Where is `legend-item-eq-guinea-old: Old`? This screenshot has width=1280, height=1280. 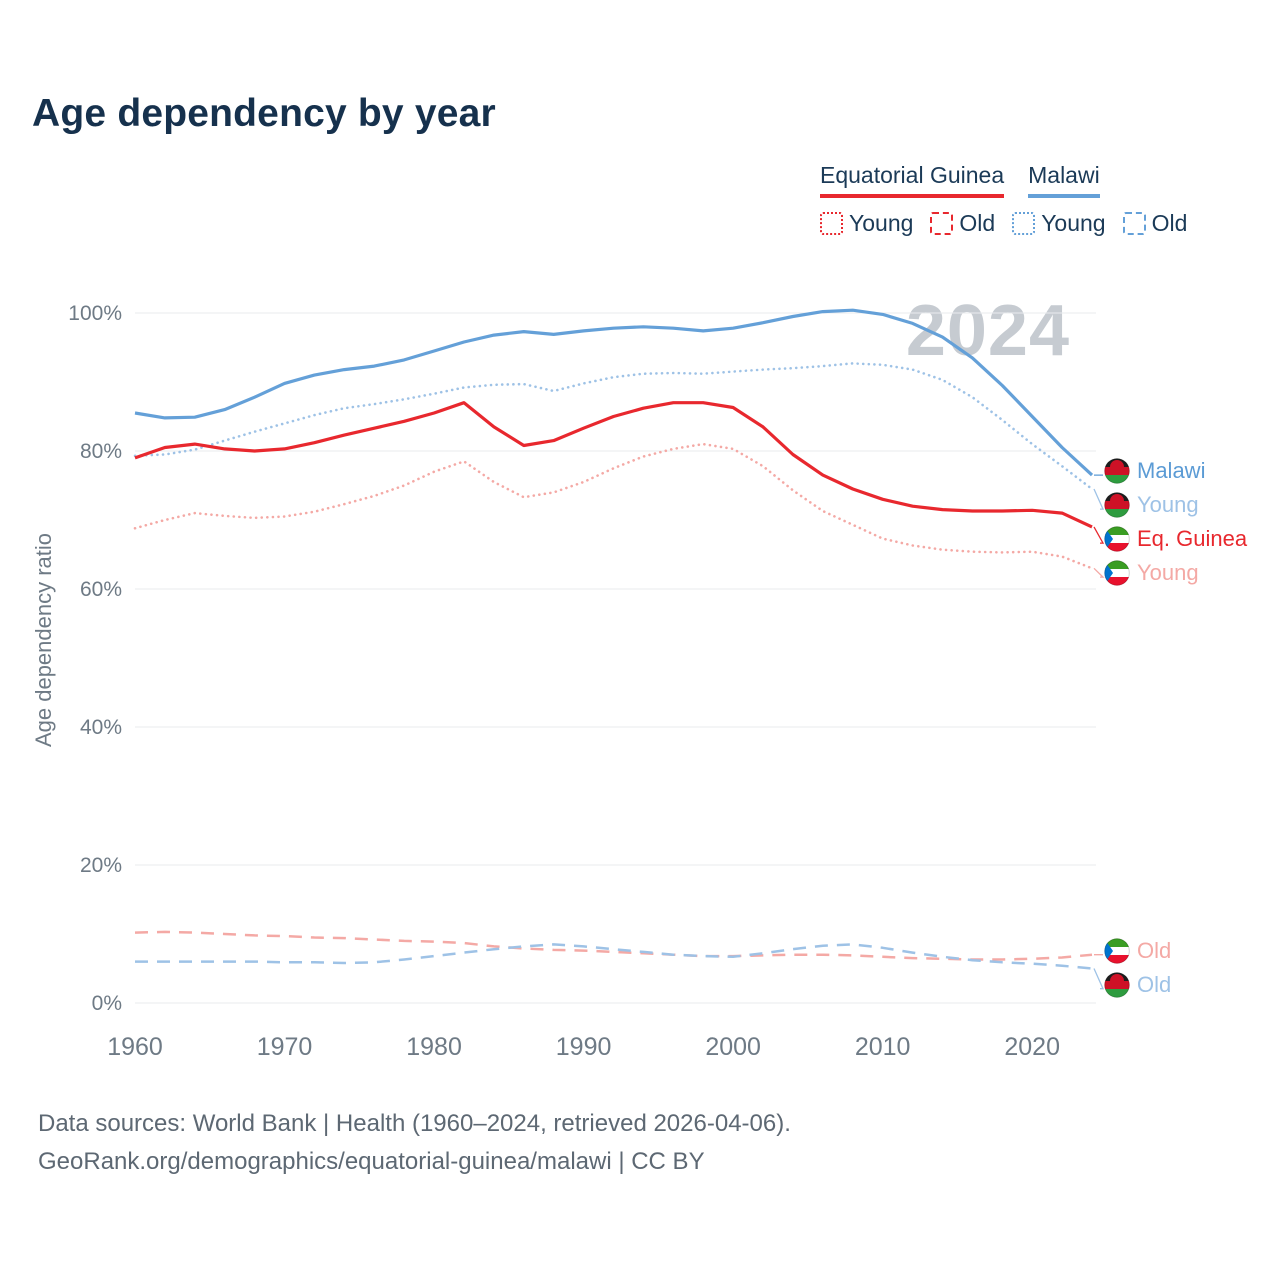 legend-item-eq-guinea-old: Old is located at coordinates (962, 223).